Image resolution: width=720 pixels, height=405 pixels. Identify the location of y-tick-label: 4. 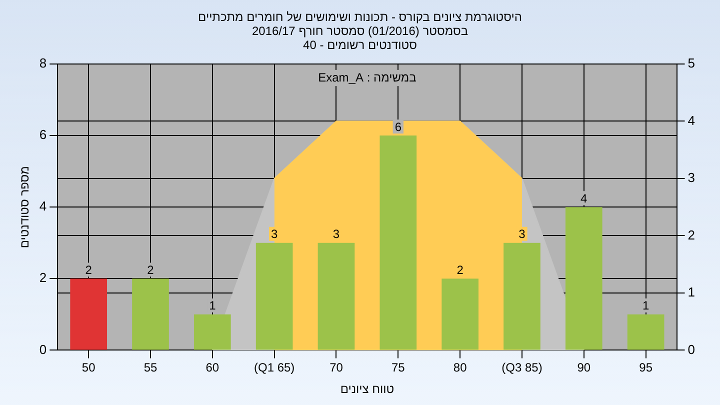
(43, 206).